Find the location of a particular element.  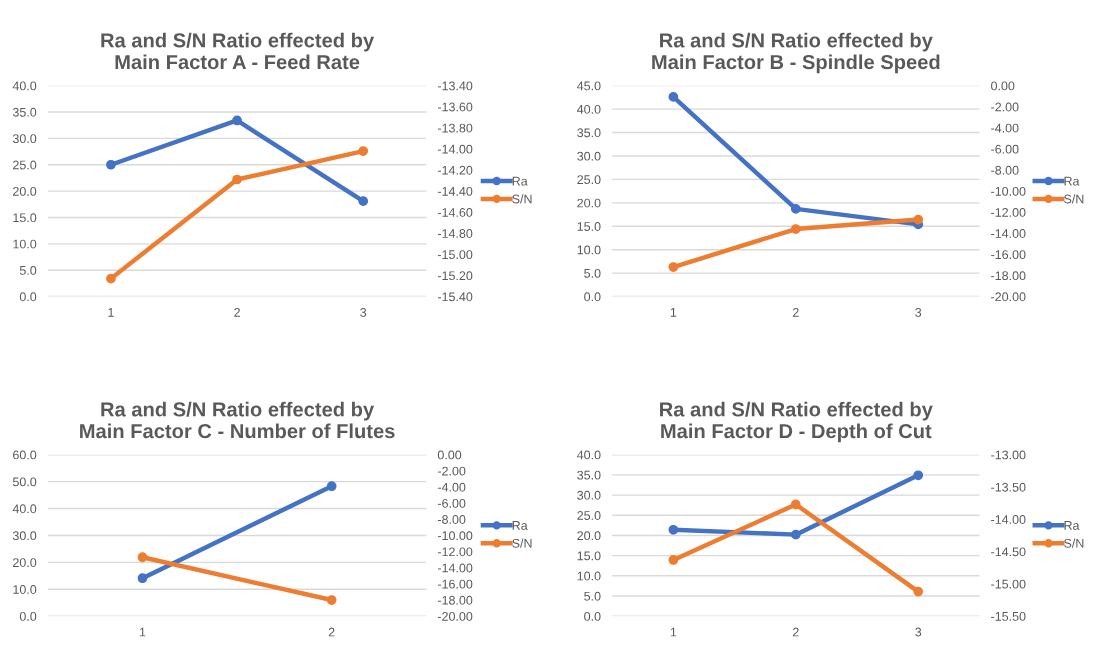

y2-tick-label: -13.50 is located at coordinates (1008, 487).